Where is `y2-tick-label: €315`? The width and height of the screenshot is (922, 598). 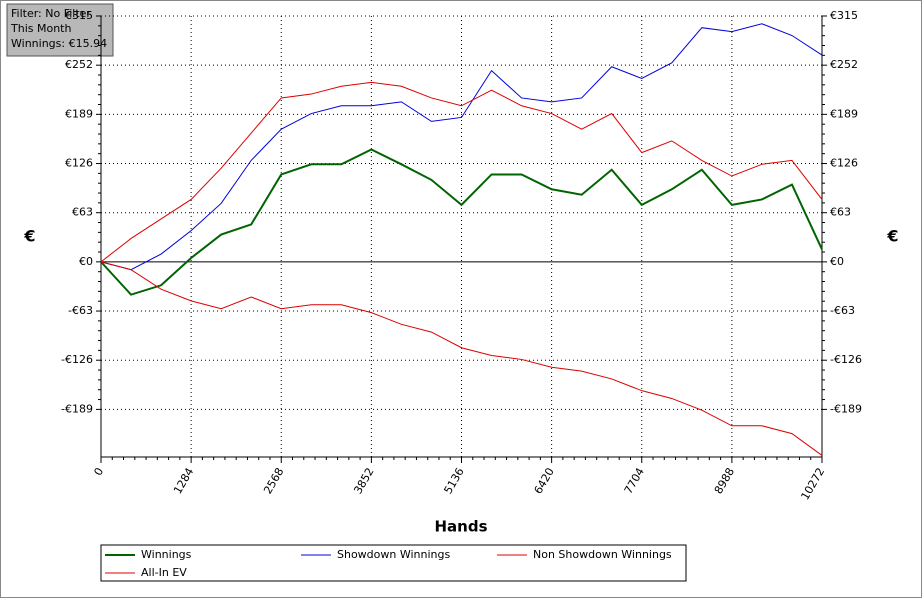
y2-tick-label: €315 is located at coordinates (844, 15).